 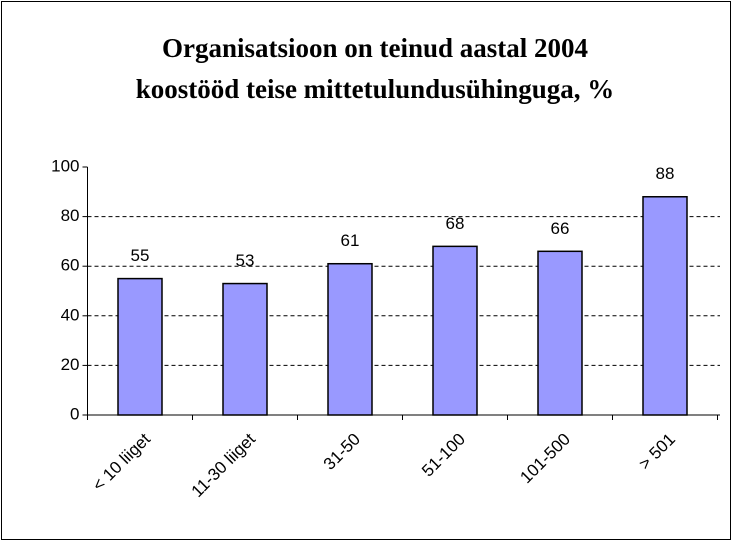 What do you see at coordinates (70, 265) in the screenshot?
I see `y-tick-label: 60` at bounding box center [70, 265].